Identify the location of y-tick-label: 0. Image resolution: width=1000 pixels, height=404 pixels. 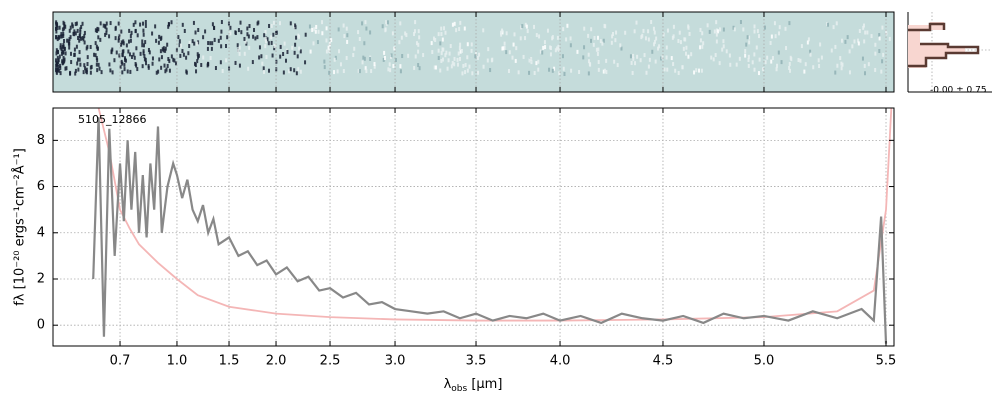
(41, 325).